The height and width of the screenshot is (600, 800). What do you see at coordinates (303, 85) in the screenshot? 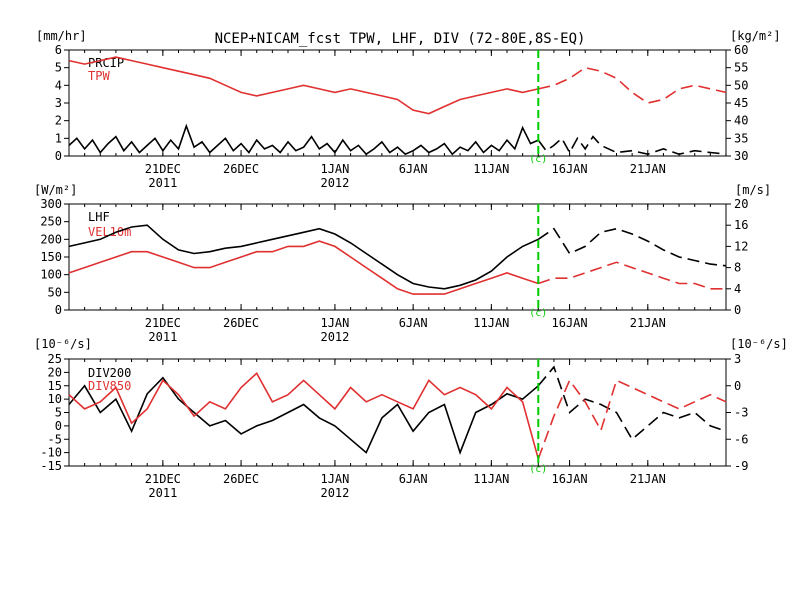
I see `series-tpw-line` at bounding box center [303, 85].